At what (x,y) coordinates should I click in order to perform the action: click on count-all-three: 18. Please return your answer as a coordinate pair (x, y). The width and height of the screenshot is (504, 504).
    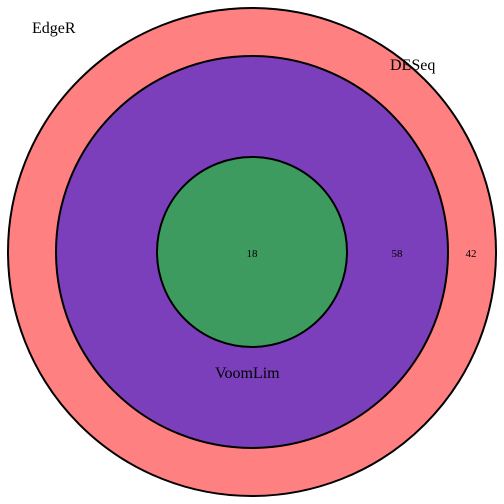
    Looking at the image, I should click on (253, 254).